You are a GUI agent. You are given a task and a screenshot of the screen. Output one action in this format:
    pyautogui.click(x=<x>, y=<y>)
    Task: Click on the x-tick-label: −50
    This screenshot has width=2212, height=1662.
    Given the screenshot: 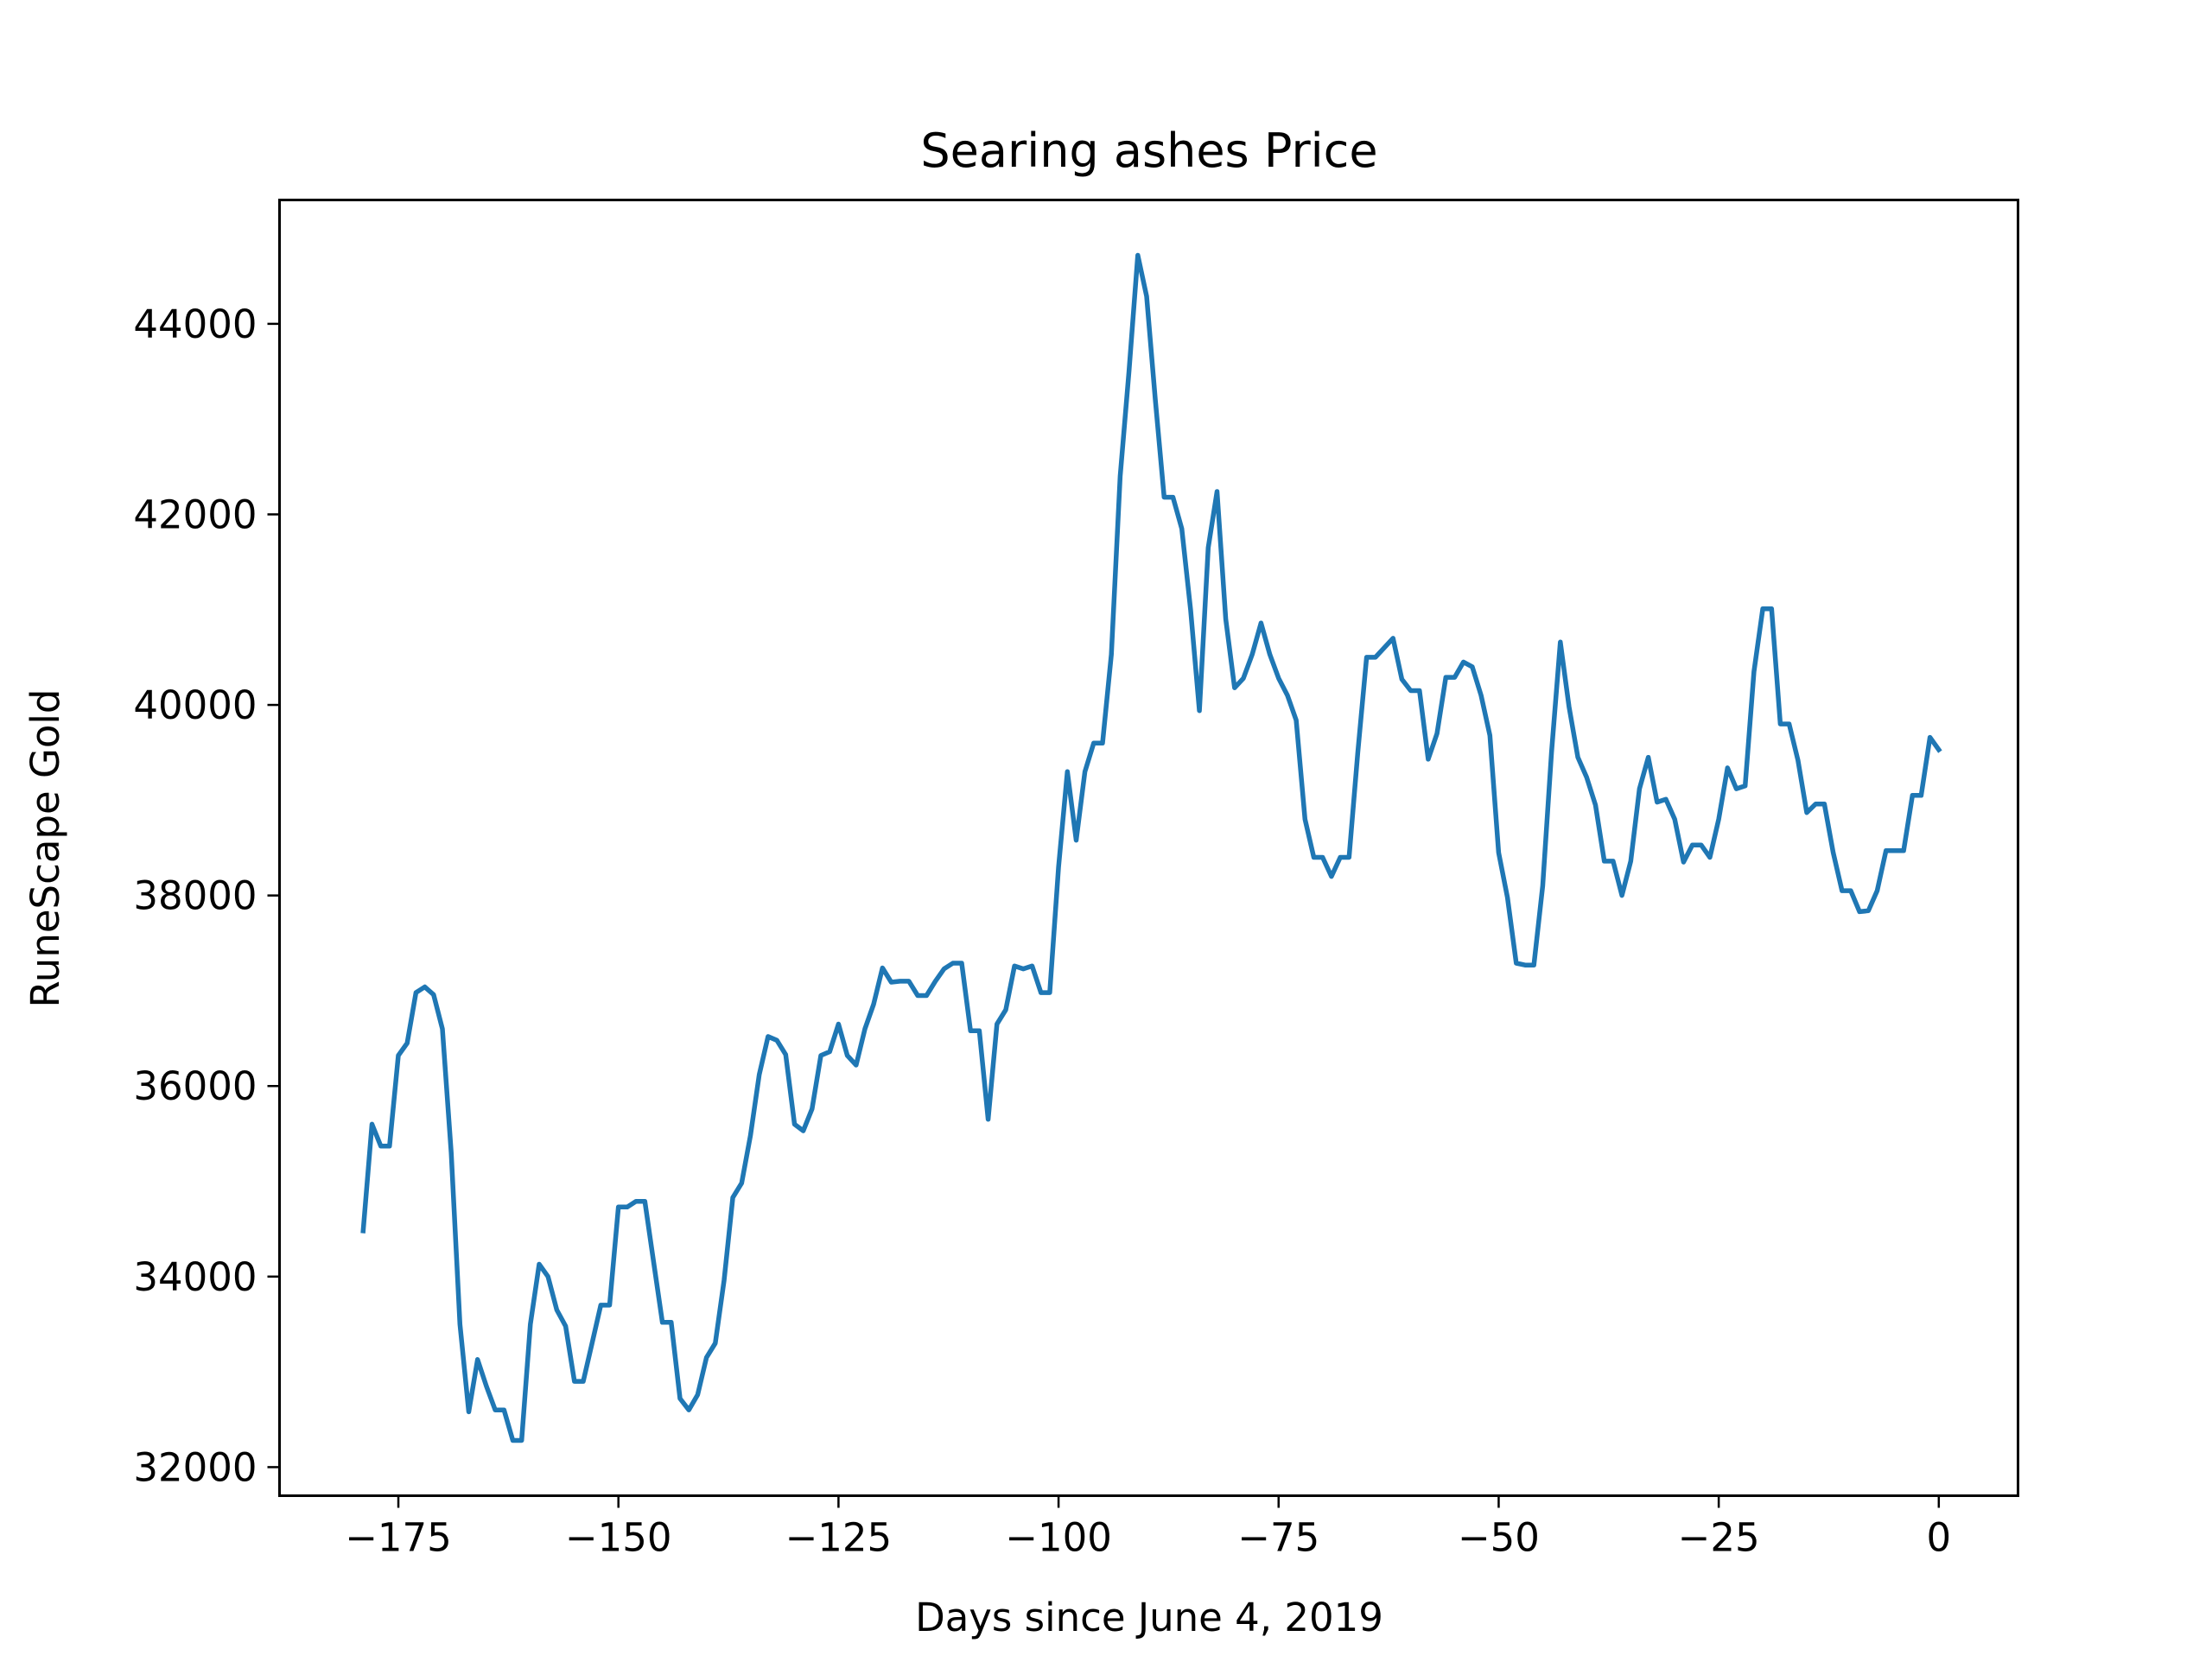 What is the action you would take?
    pyautogui.click(x=1499, y=1538)
    